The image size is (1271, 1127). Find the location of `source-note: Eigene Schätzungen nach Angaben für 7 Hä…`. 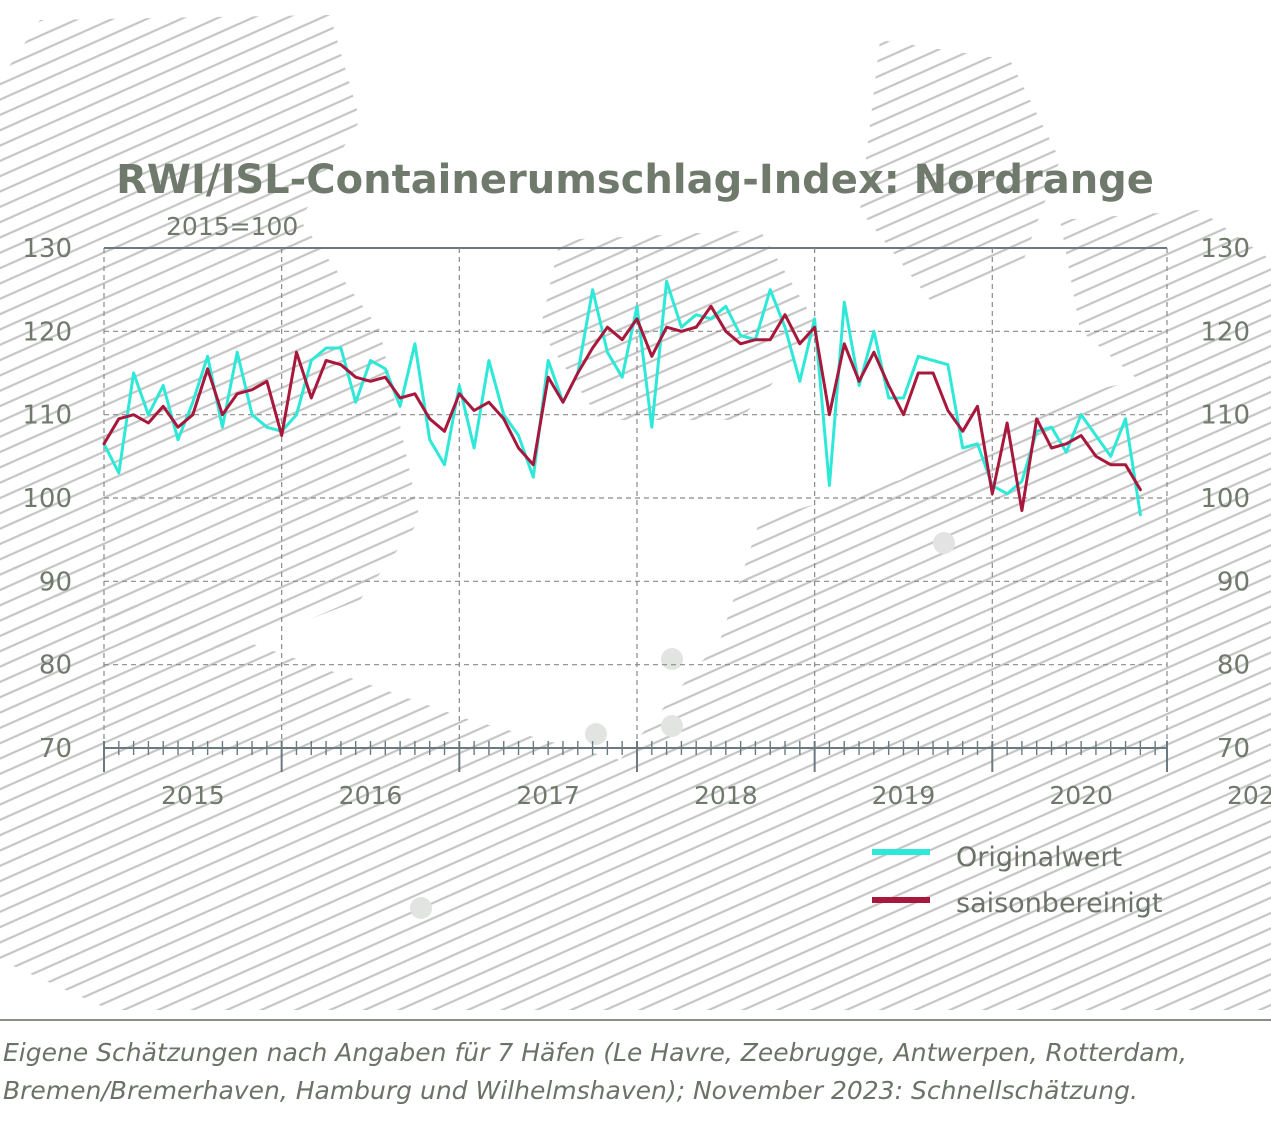

source-note: Eigene Schätzungen nach Angaben für 7 Hä… is located at coordinates (595, 1071).